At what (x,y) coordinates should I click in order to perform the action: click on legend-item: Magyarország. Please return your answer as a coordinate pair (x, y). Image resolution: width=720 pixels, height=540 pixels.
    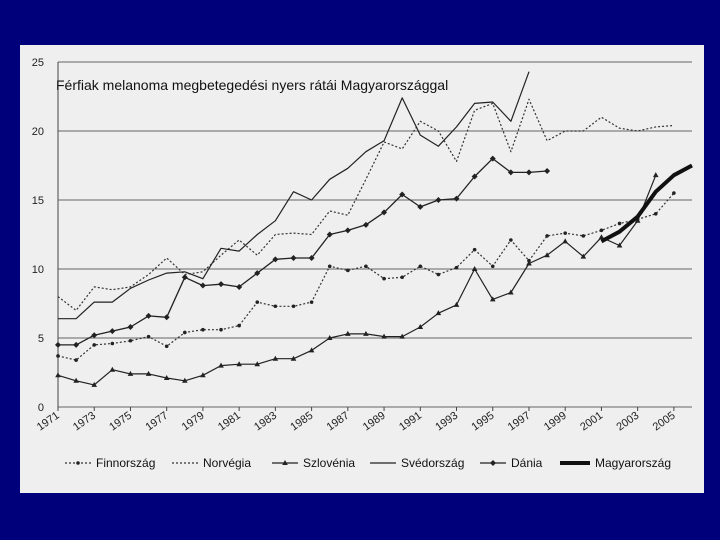
    Looking at the image, I should click on (615, 463).